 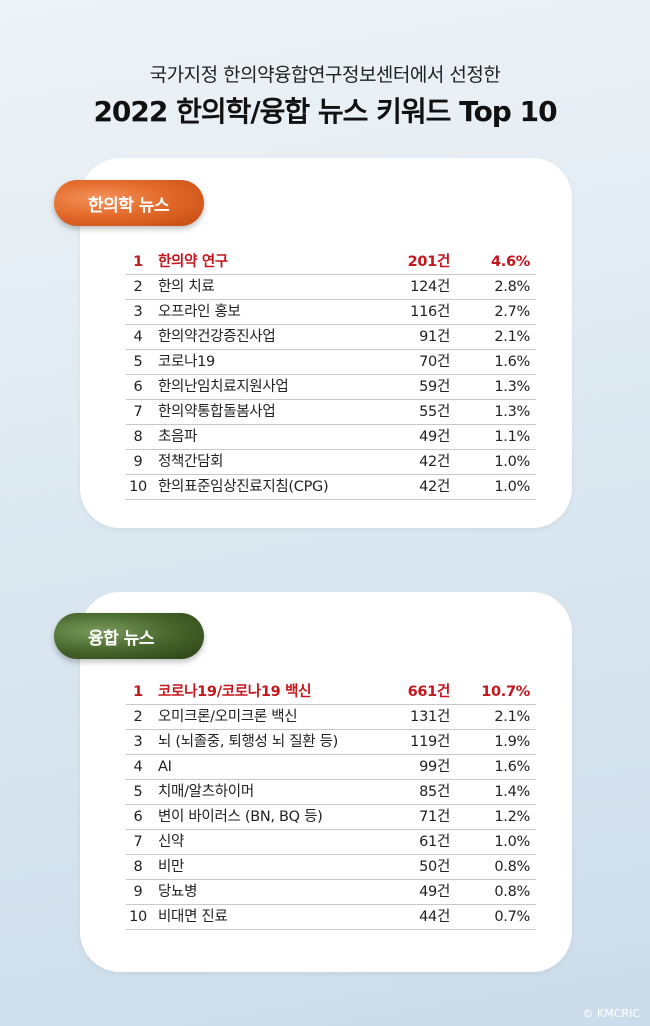 What do you see at coordinates (217, 337) in the screenshot?
I see `keyword-text: 한의약건강증진사업` at bounding box center [217, 337].